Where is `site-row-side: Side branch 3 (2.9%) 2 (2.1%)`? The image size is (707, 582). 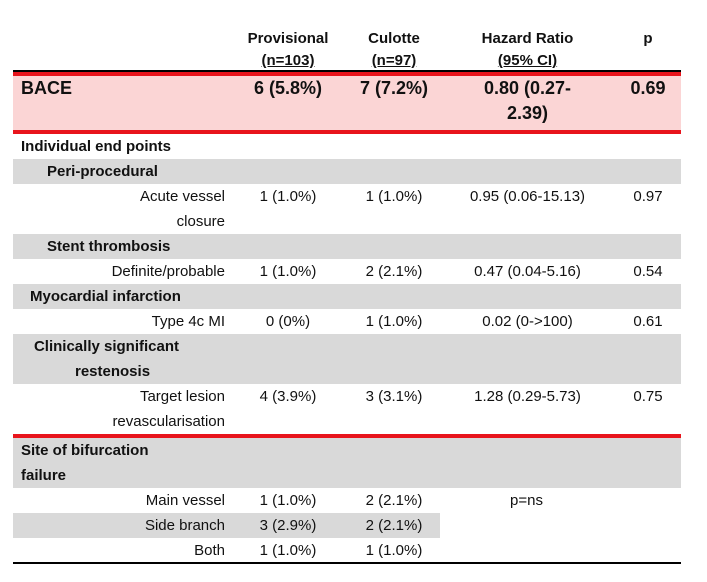 site-row-side: Side branch 3 (2.9%) 2 (2.1%) is located at coordinates (347, 525).